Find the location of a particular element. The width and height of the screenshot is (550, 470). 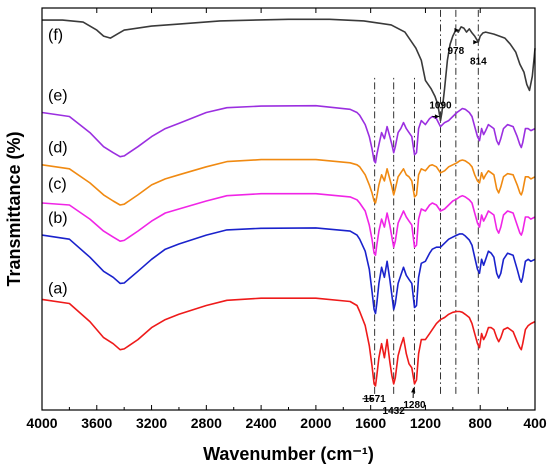

annotation-978: 978 is located at coordinates (456, 51).